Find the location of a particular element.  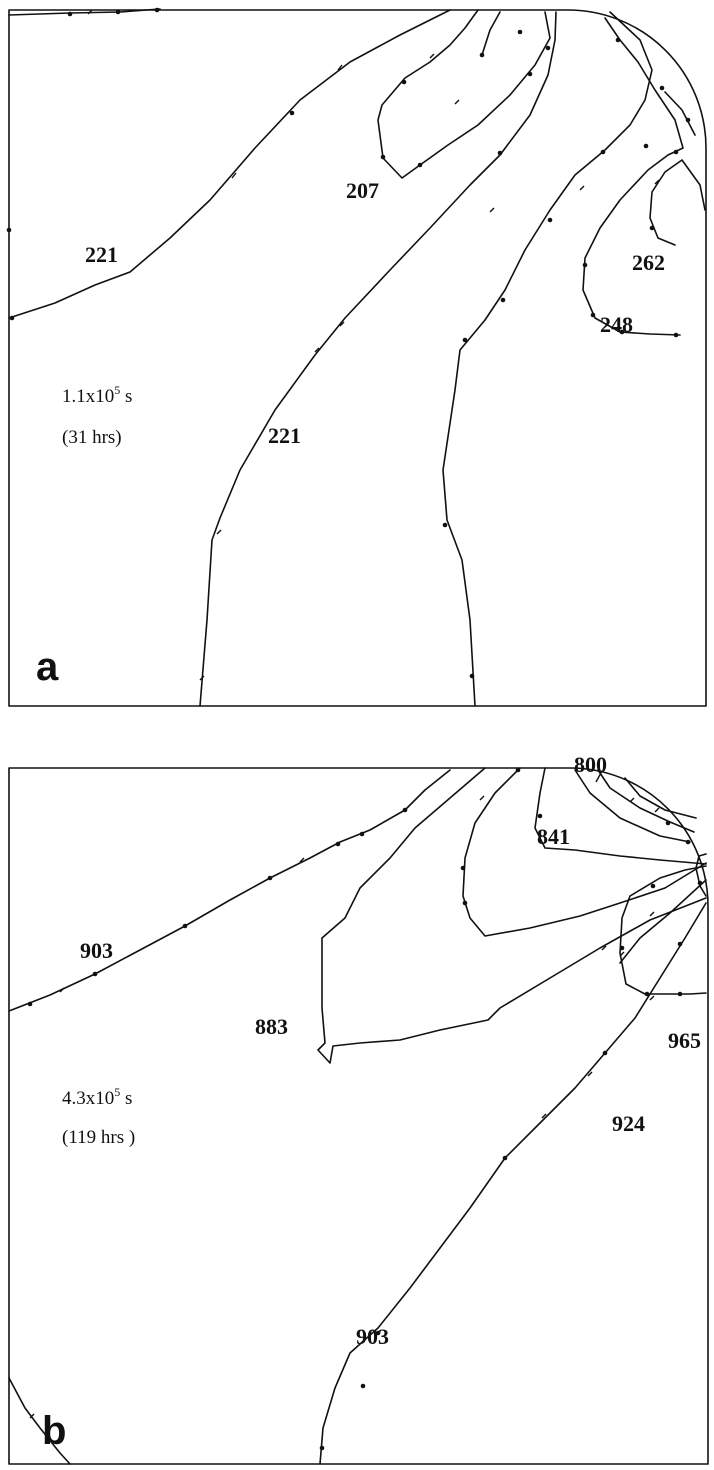

contour-label-248: 248 is located at coordinates (616, 324).